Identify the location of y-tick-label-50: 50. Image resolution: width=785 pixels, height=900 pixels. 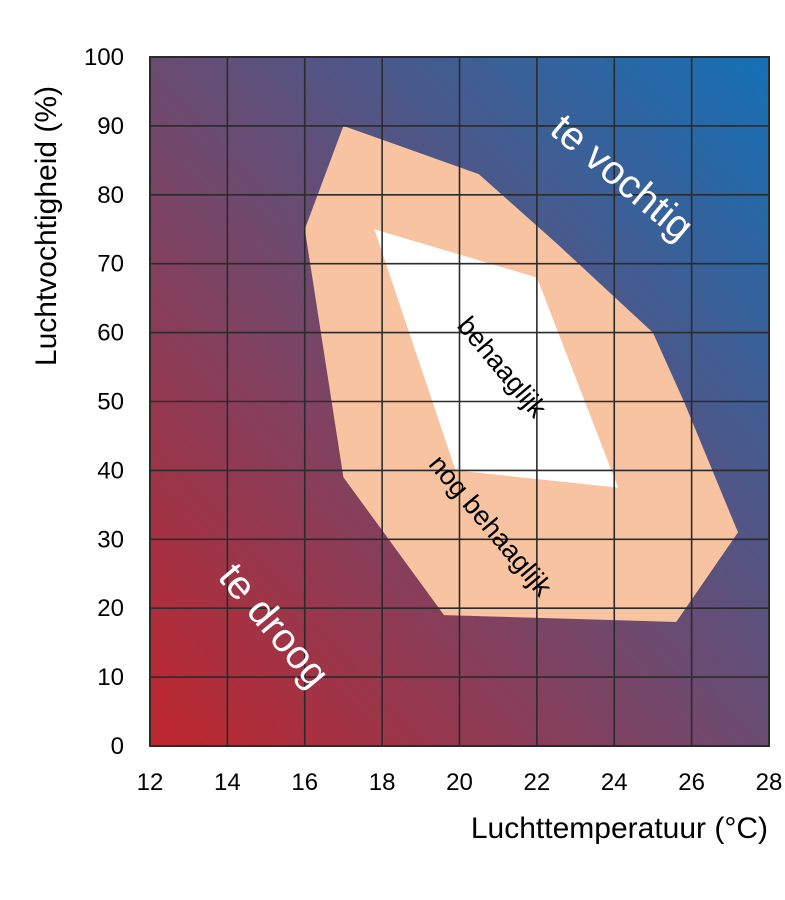
(110, 402).